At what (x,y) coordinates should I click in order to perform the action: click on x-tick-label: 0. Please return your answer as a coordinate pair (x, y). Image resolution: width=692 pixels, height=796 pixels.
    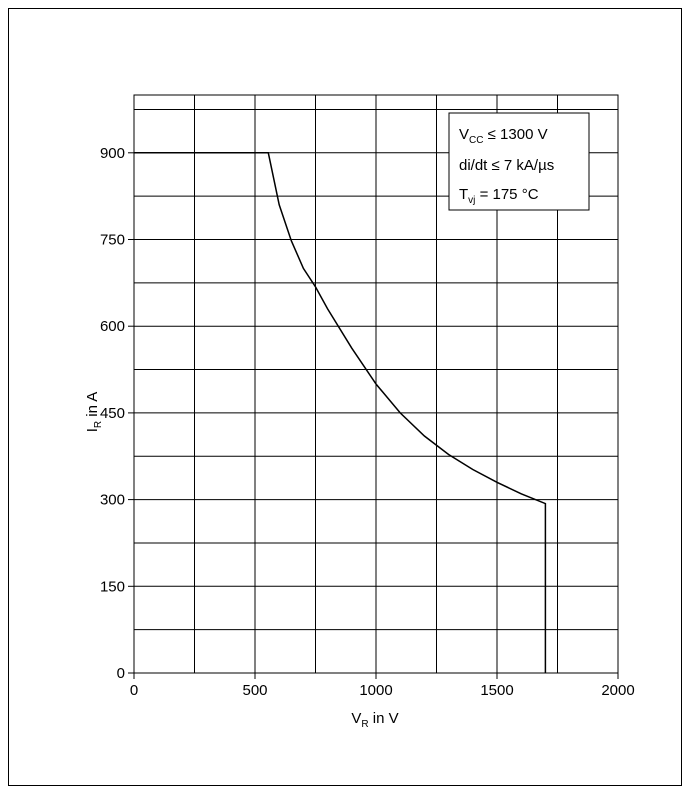
    Looking at the image, I should click on (134, 690).